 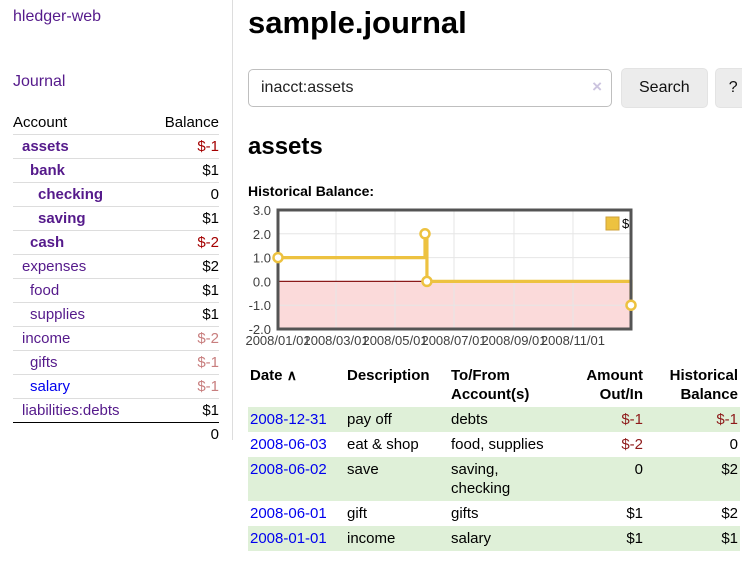 I want to click on transaction-date-link: 2008-12-31, so click(x=288, y=419).